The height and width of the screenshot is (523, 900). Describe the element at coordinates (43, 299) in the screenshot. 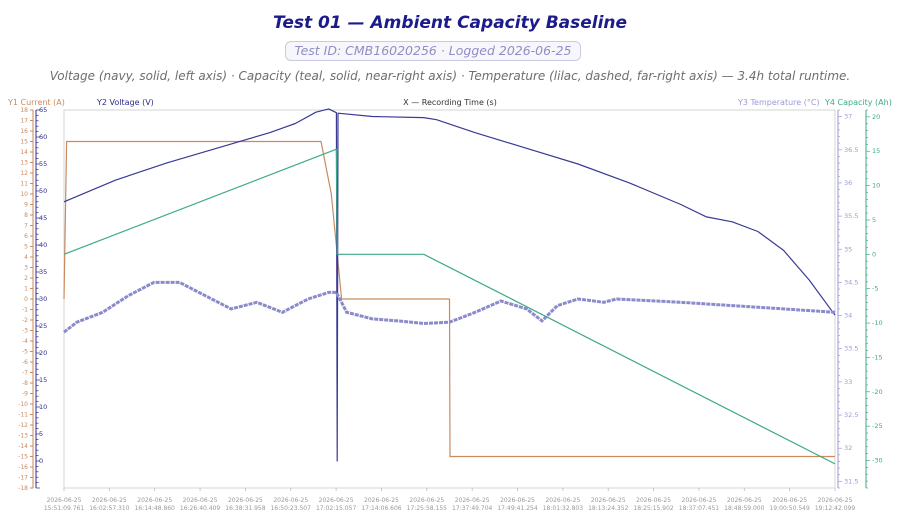

I see `y2-tick-label: 30` at that location.